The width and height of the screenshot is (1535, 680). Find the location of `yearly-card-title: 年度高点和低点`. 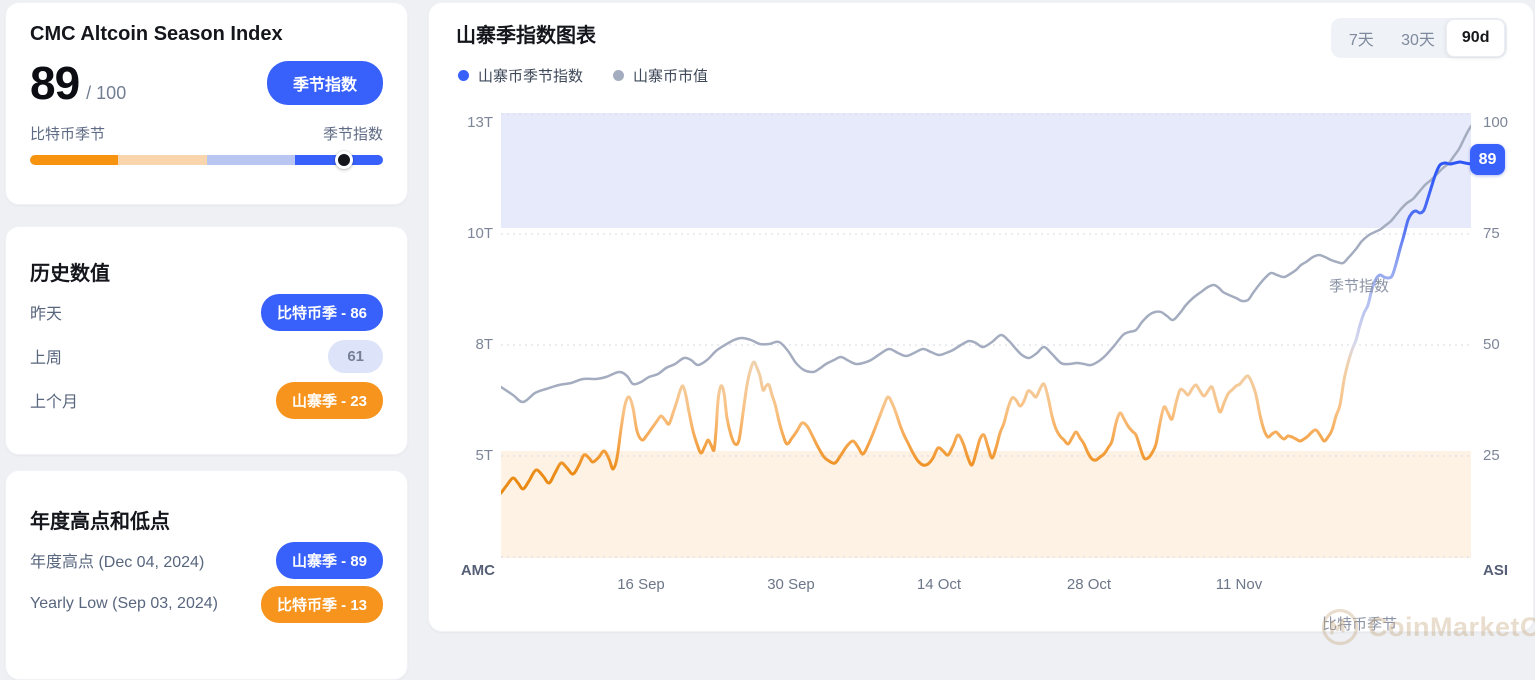

yearly-card-title: 年度高点和低点 is located at coordinates (100, 522).